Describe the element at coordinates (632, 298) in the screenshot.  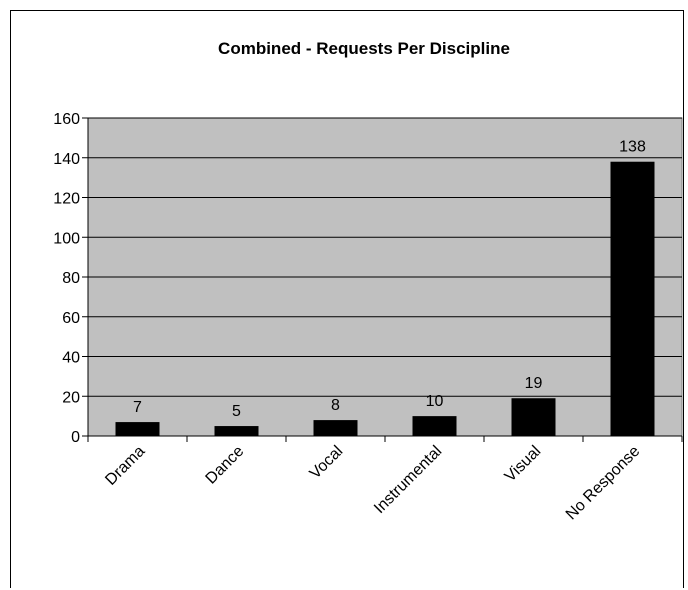
I see `bar-no-response` at that location.